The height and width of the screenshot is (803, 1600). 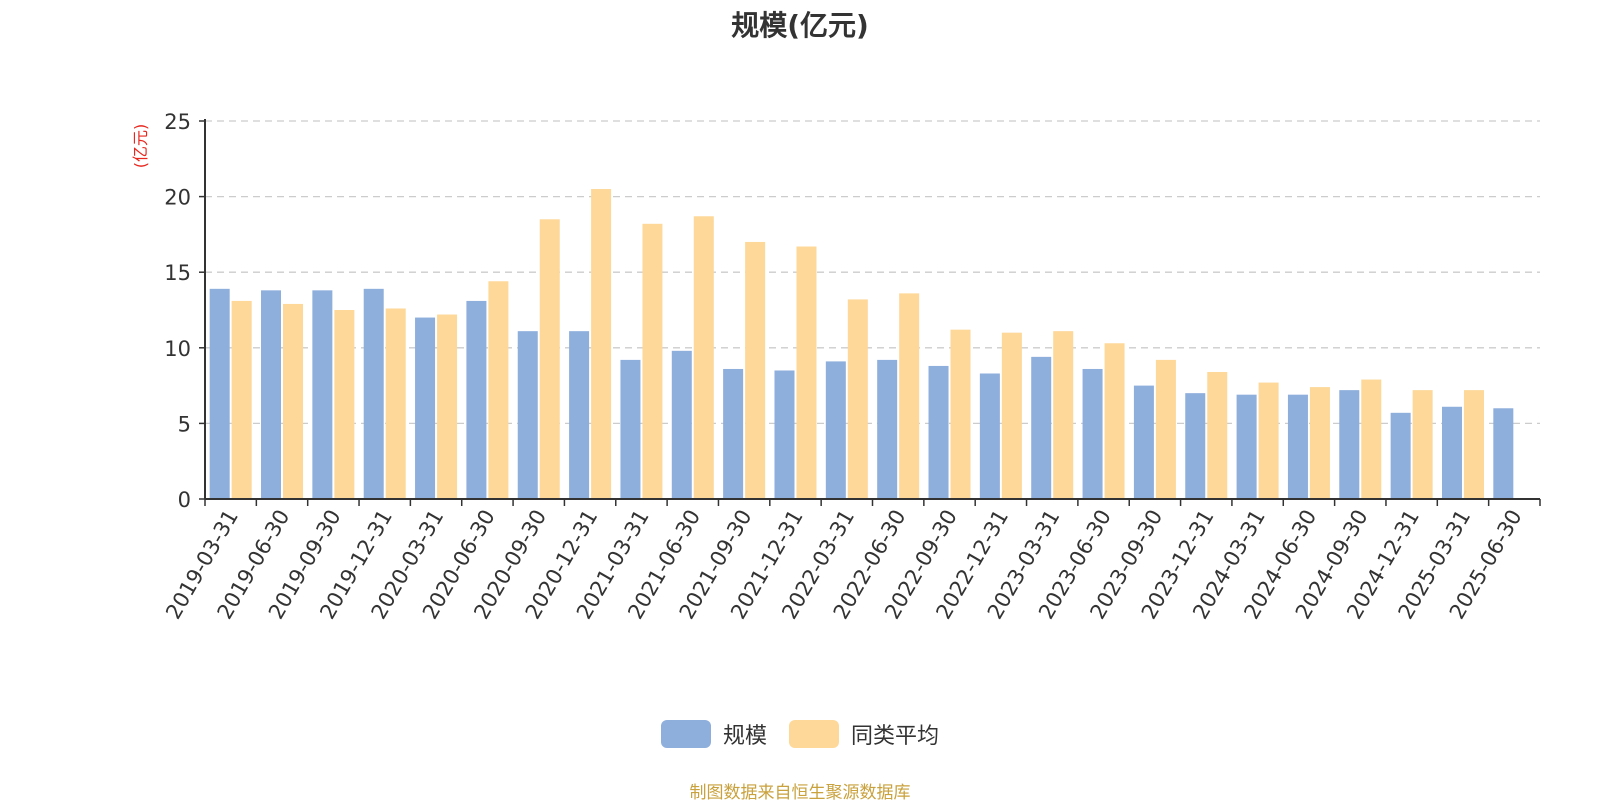 What do you see at coordinates (184, 424) in the screenshot?
I see `y-tick-label: 5` at bounding box center [184, 424].